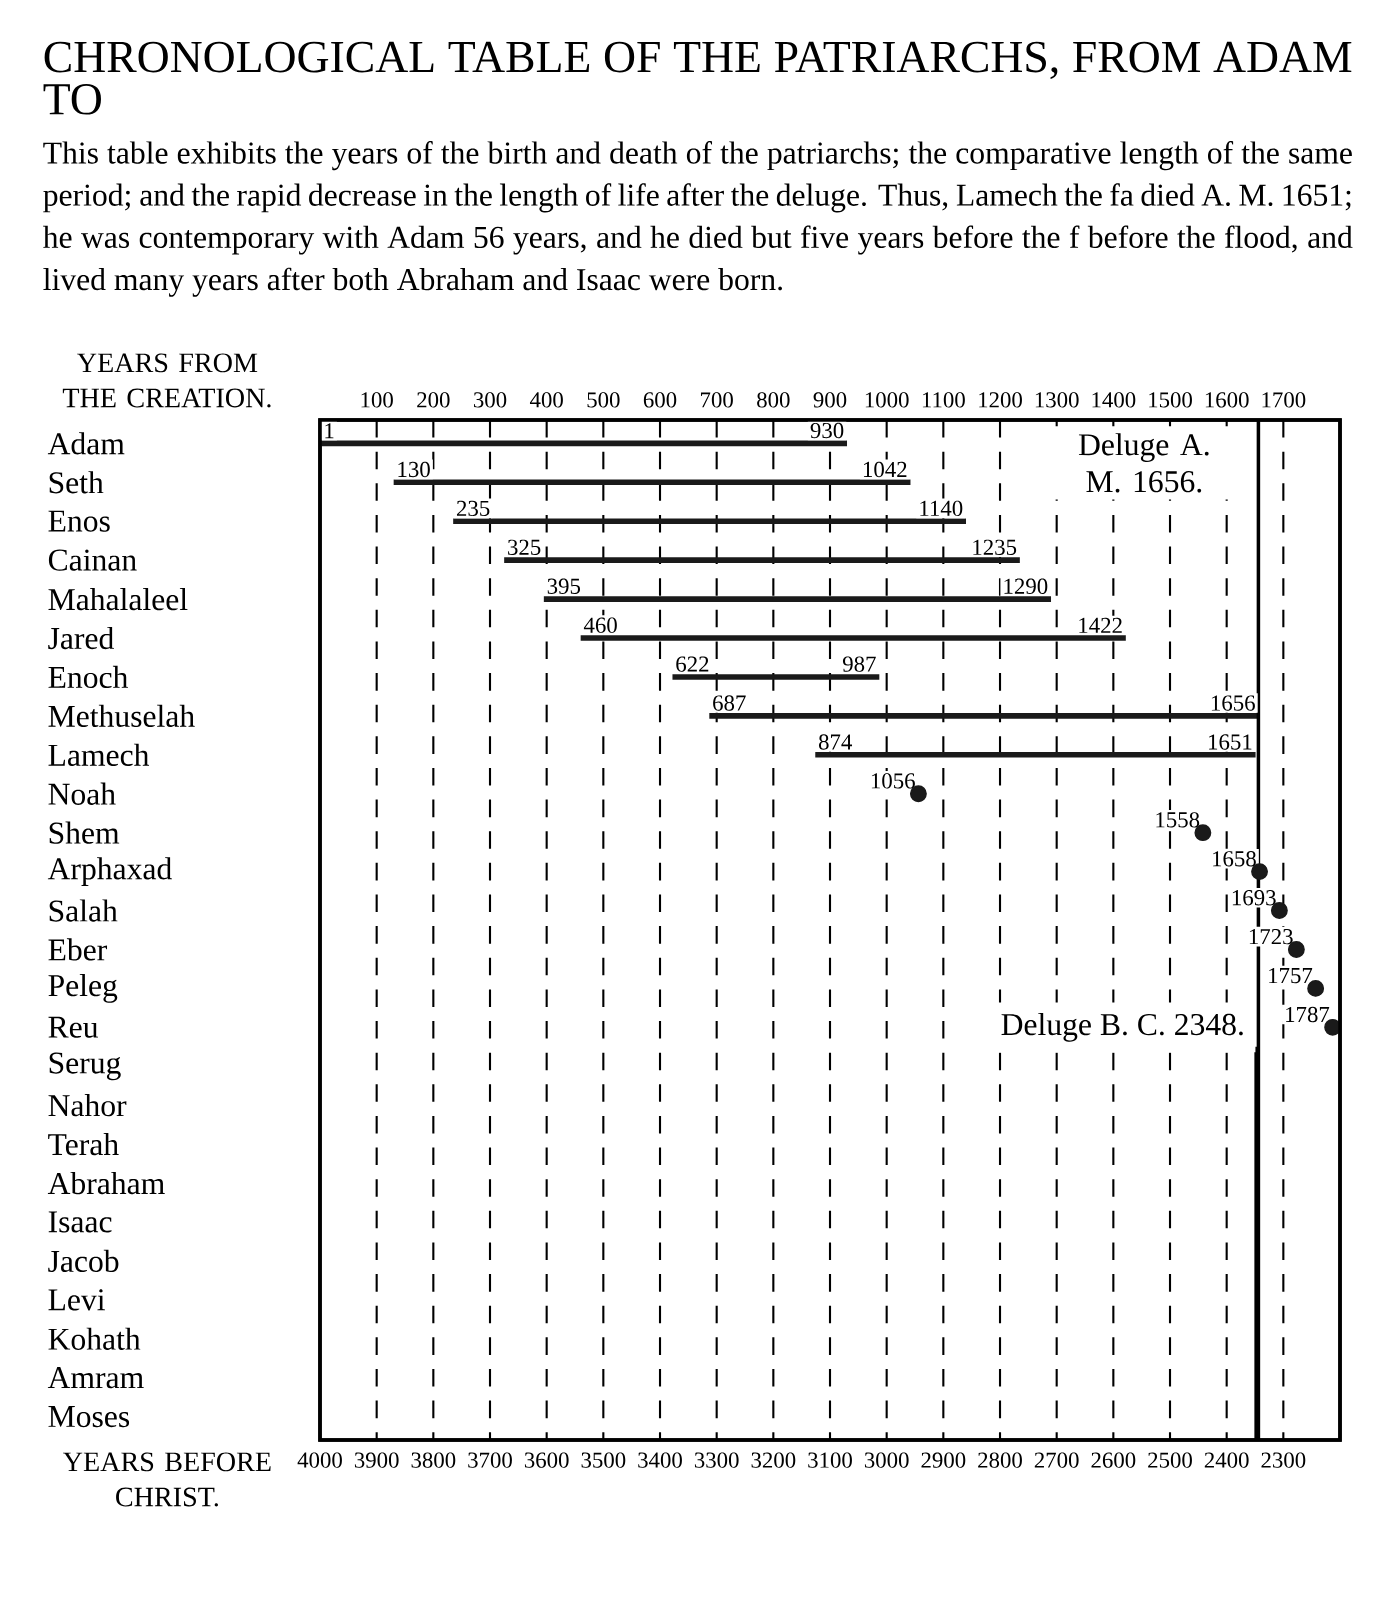 The image size is (1374, 1600). I want to click on y-tick-label: Peleg, so click(83, 988).